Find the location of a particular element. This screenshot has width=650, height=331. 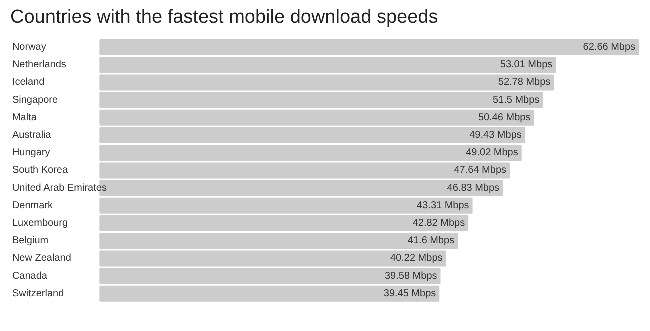

data-label: 50.46 Mbps is located at coordinates (504, 118).